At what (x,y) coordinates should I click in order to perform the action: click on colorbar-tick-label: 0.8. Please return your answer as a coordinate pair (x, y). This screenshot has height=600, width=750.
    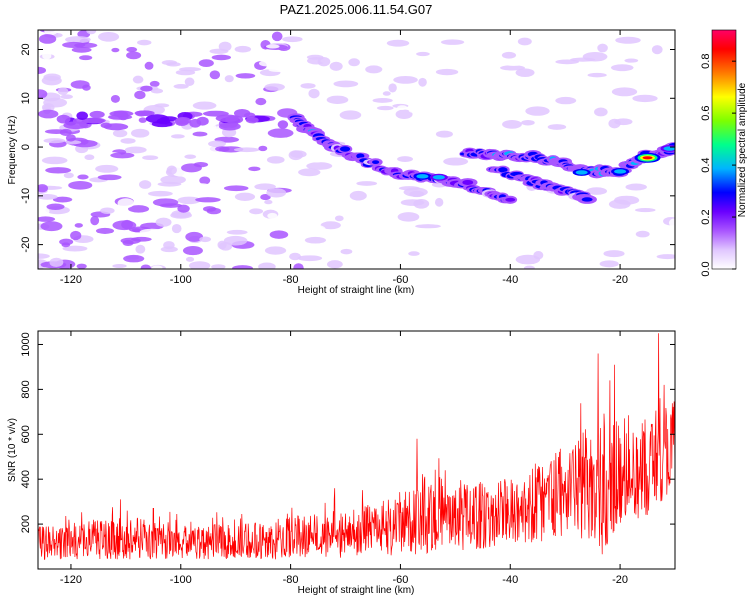
    Looking at the image, I should click on (706, 61).